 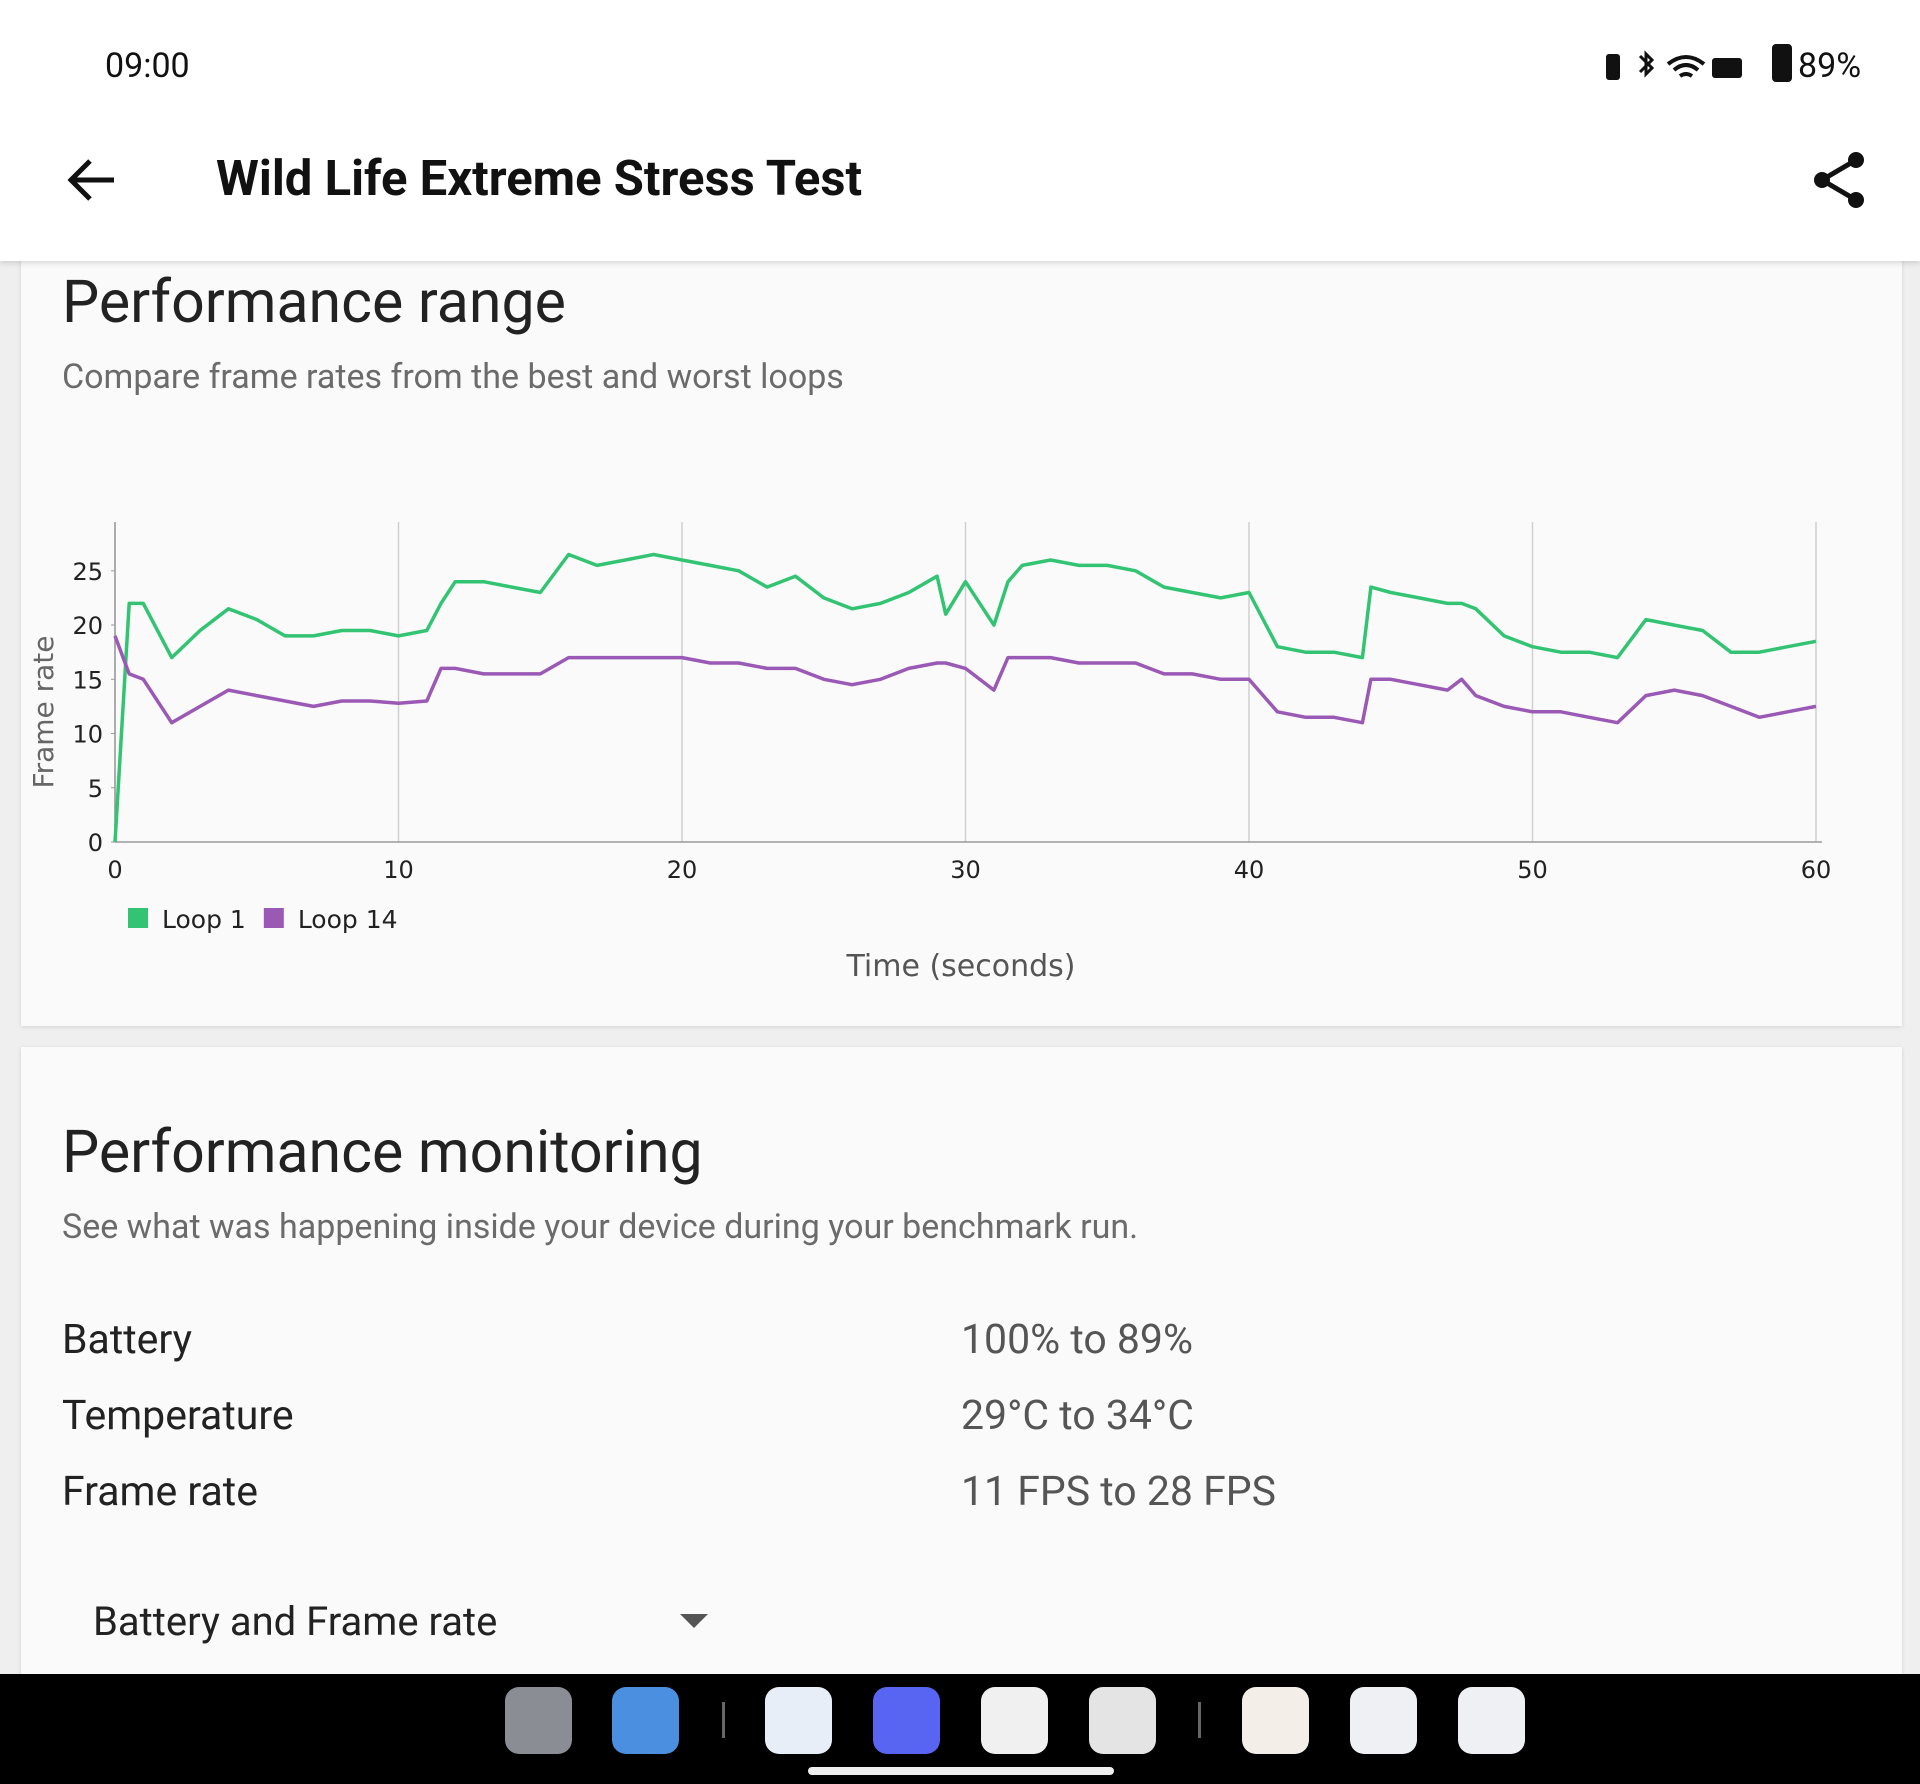 I want to click on monitor-title: Performance monitoring, so click(x=382, y=1152).